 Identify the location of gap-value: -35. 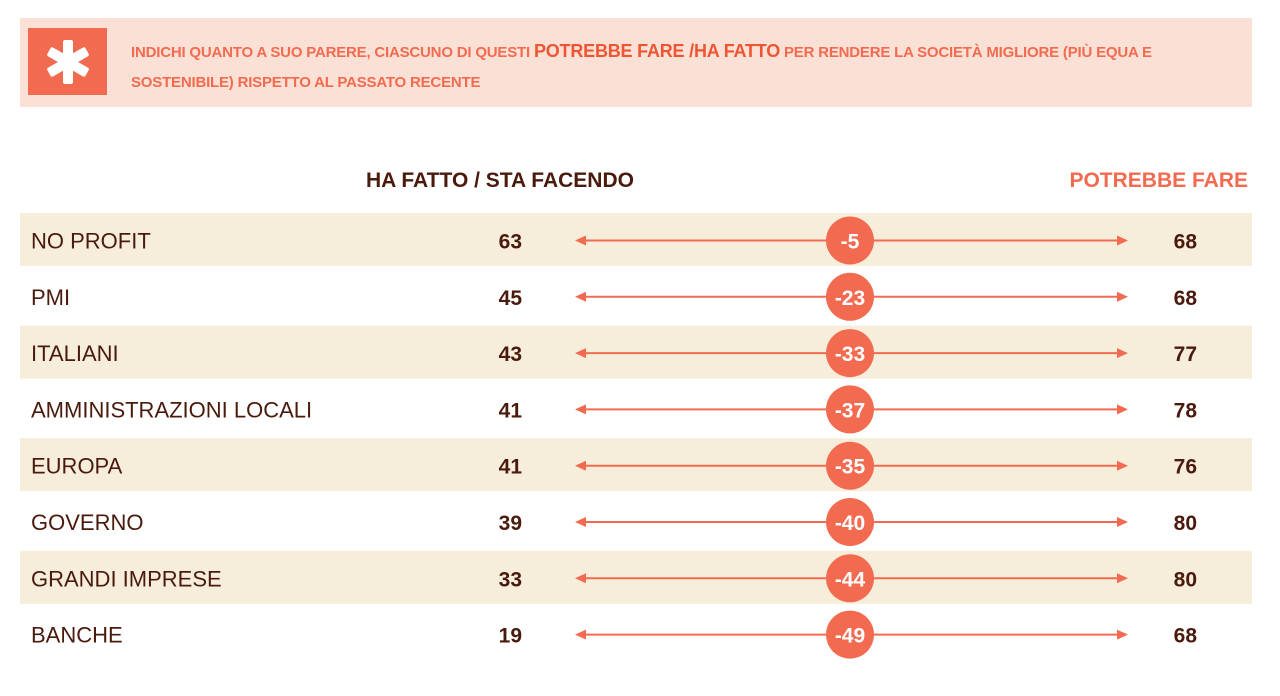
(850, 467).